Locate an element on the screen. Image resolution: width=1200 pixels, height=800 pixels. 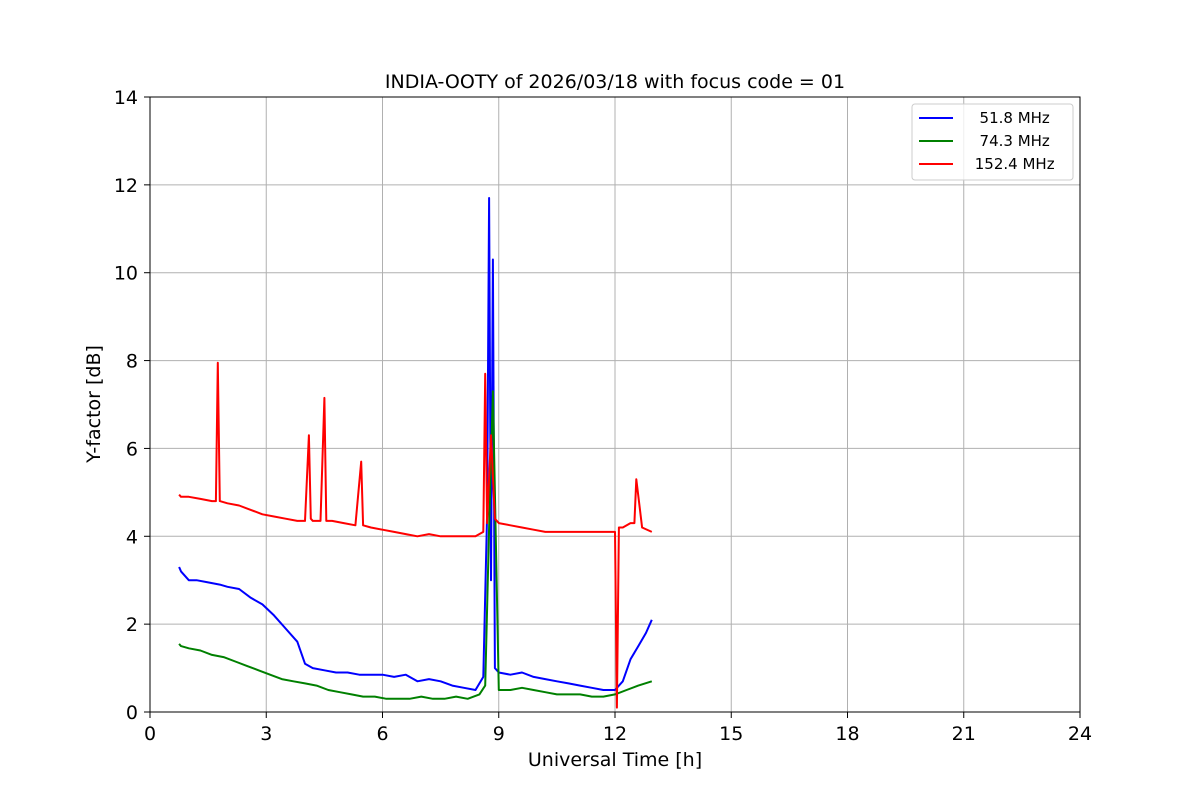
x-axis-label: Universal Time [h] is located at coordinates (615, 760).